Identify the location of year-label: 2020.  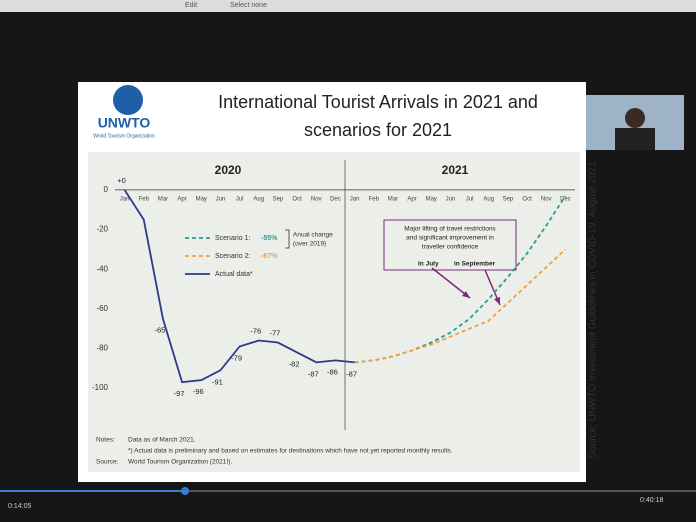
(228, 170).